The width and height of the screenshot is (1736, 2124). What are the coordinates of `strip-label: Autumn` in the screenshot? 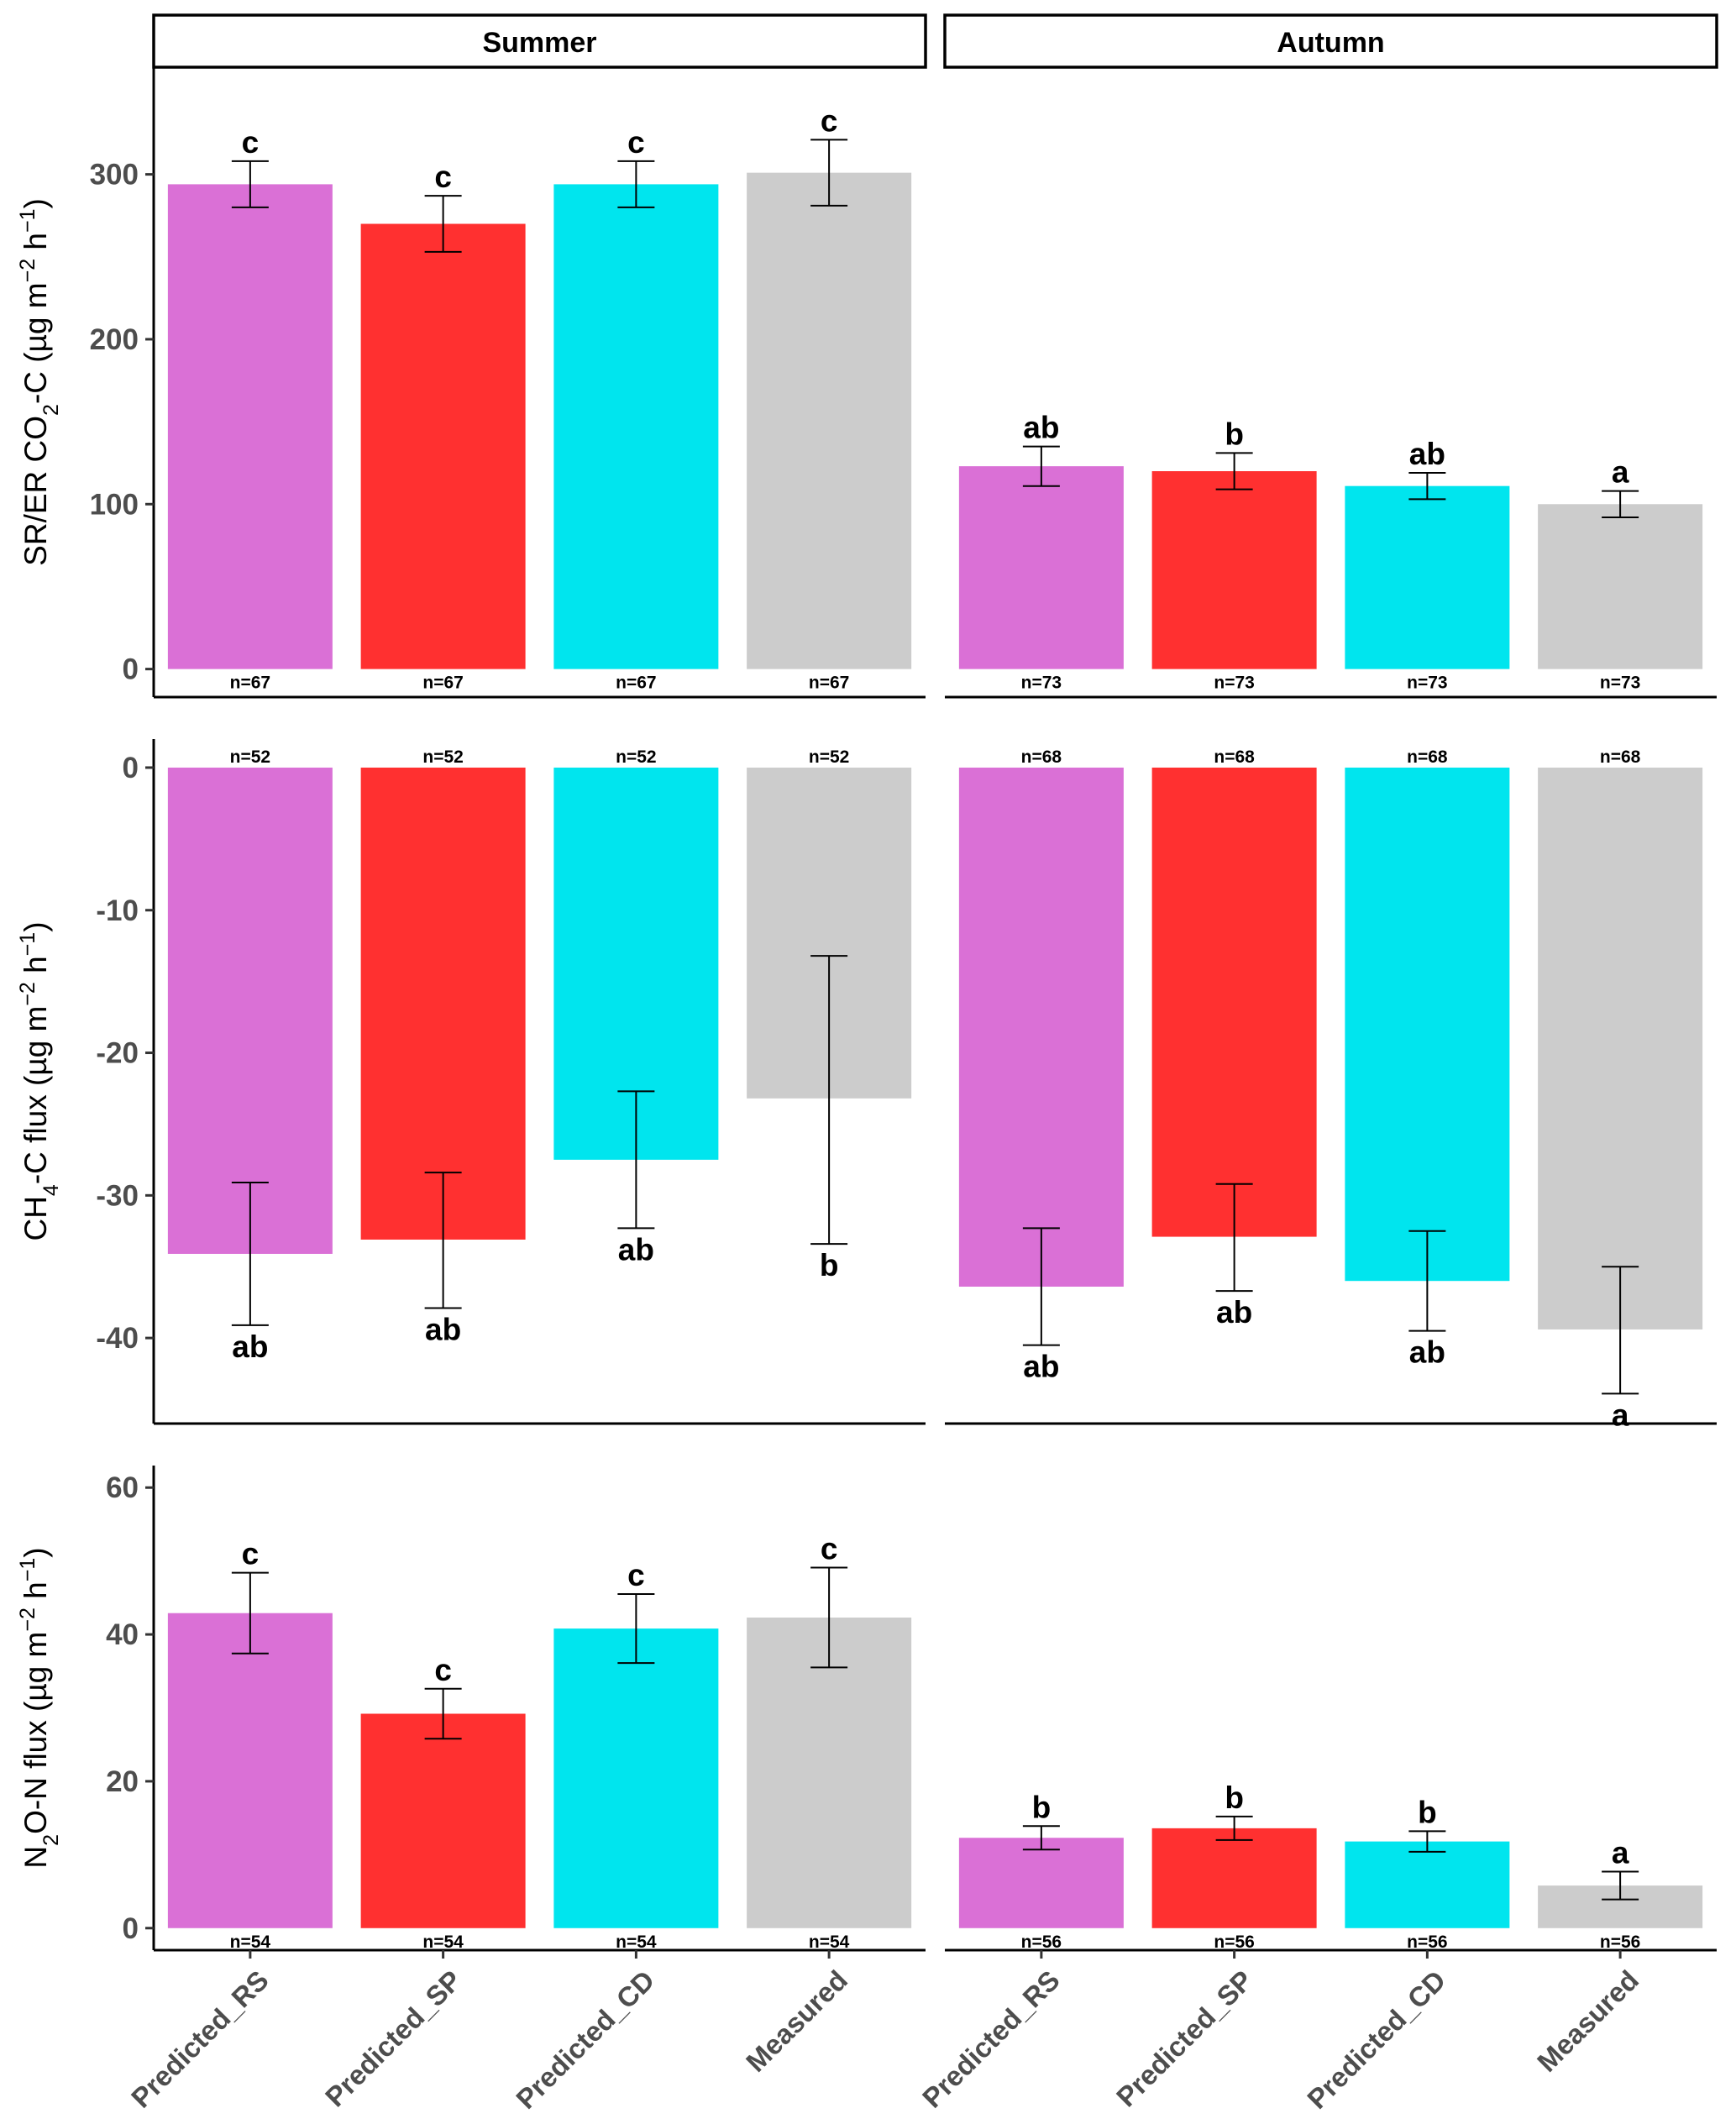 It's located at (1330, 43).